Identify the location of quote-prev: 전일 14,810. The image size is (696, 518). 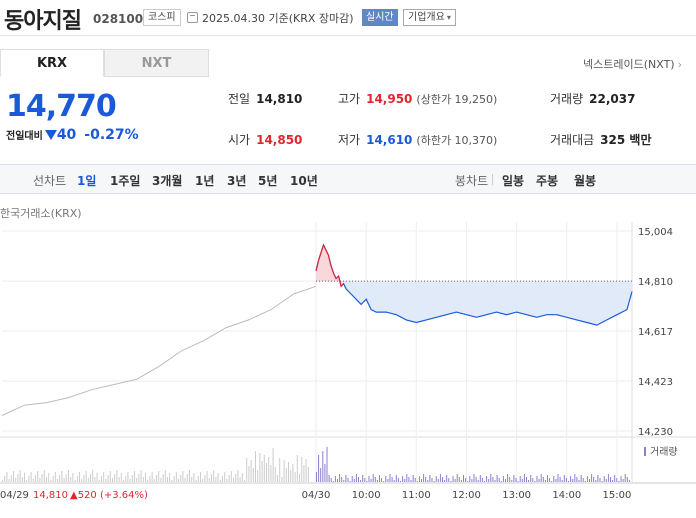
(265, 98).